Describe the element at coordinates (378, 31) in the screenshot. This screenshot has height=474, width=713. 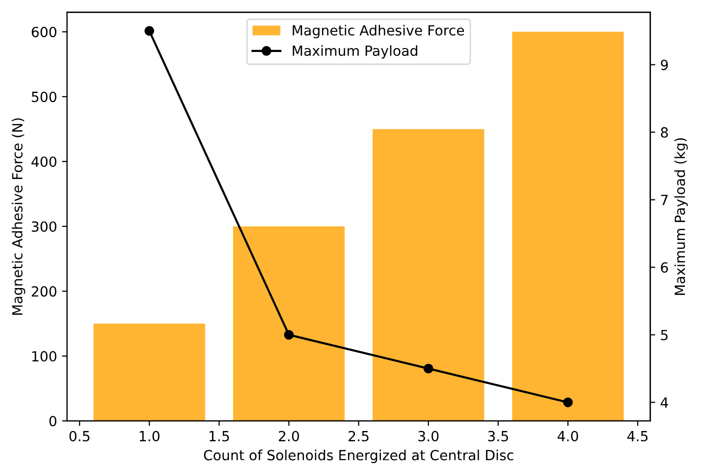
I see `legend-label: Magnetic Adhesive Force` at that location.